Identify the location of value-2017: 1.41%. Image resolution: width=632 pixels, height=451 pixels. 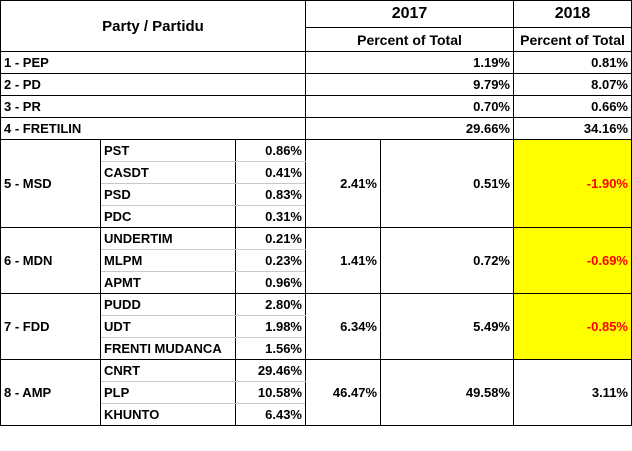
(343, 260).